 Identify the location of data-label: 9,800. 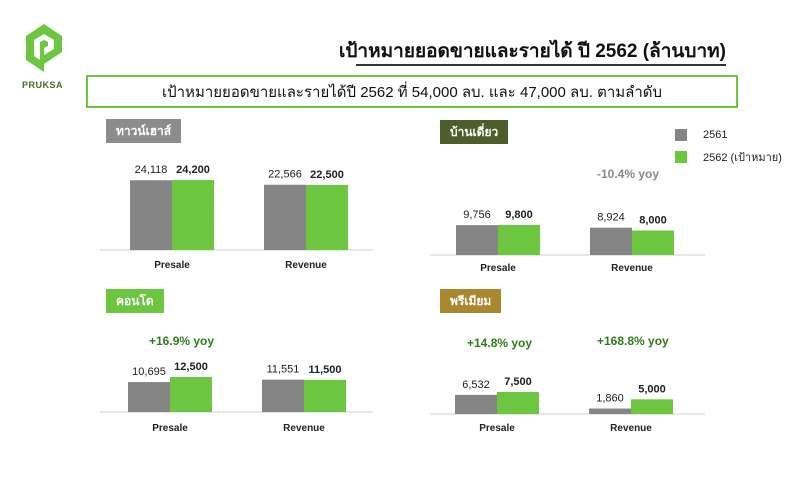
(519, 215).